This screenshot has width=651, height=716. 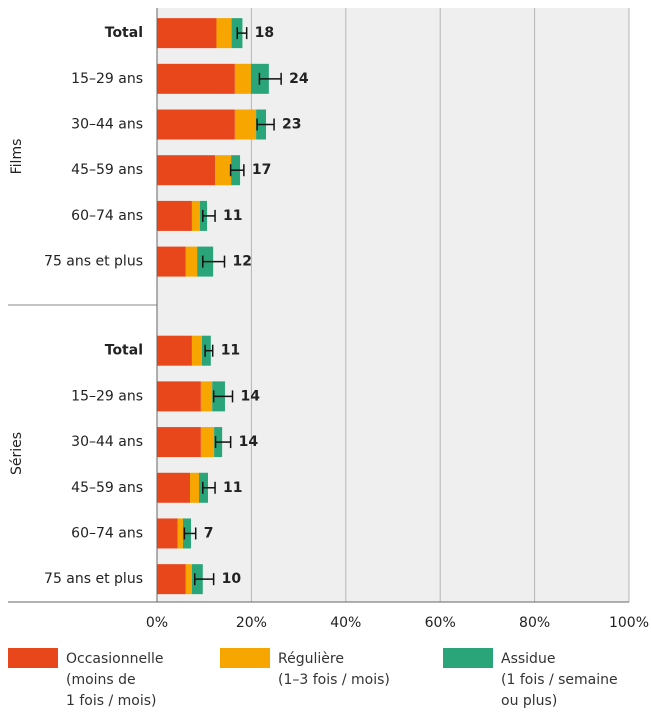 I want to click on x-tick-label: 40%, so click(x=345, y=623).